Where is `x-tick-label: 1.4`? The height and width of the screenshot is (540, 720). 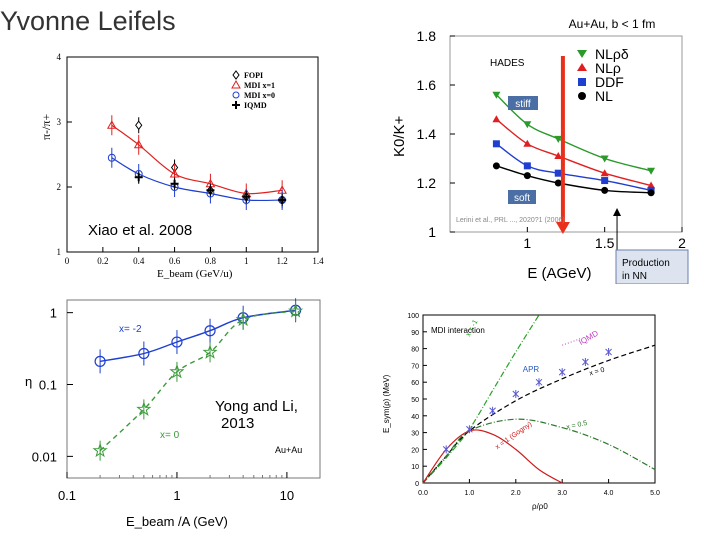 x-tick-label: 1.4 is located at coordinates (318, 261).